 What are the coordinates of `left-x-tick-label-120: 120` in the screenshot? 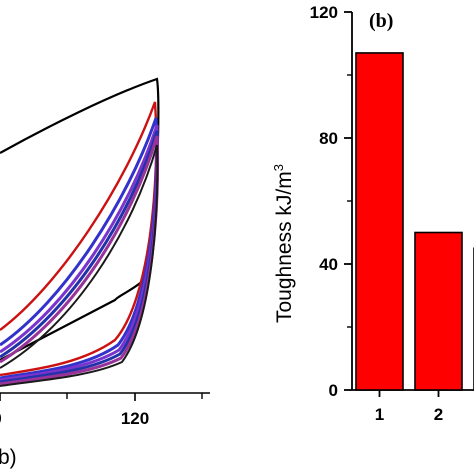 It's located at (135, 418).